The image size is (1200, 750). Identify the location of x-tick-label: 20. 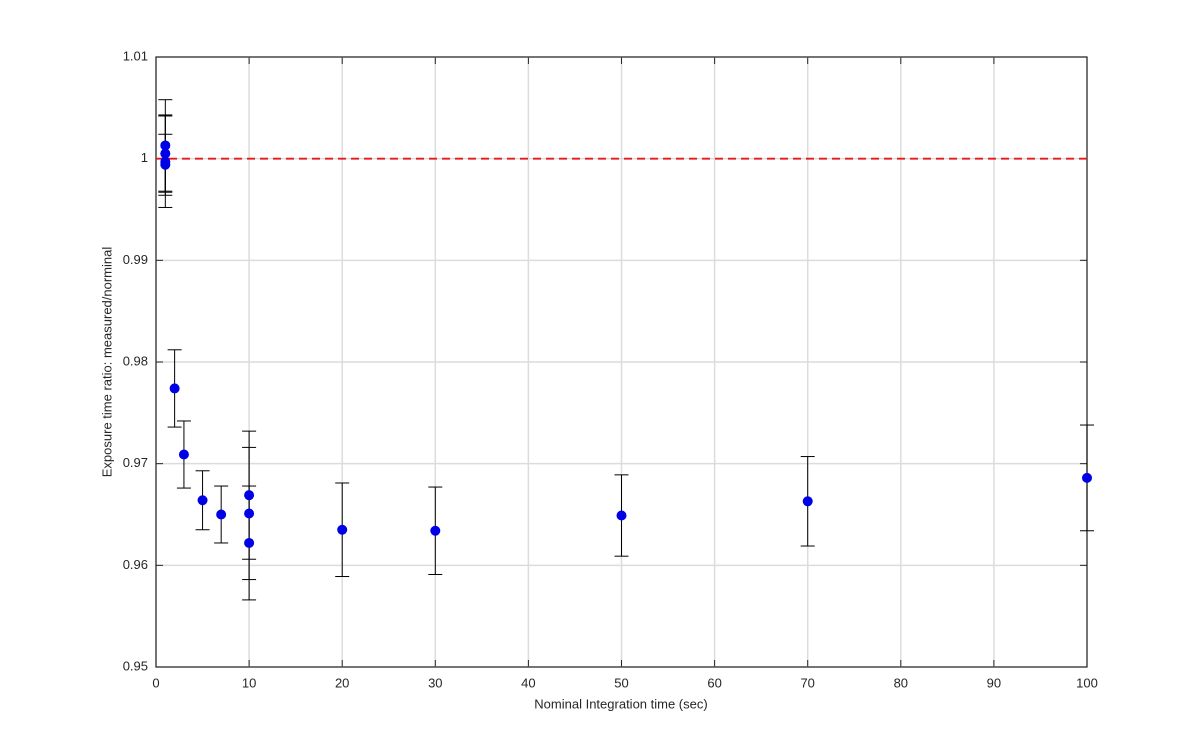
(342, 682).